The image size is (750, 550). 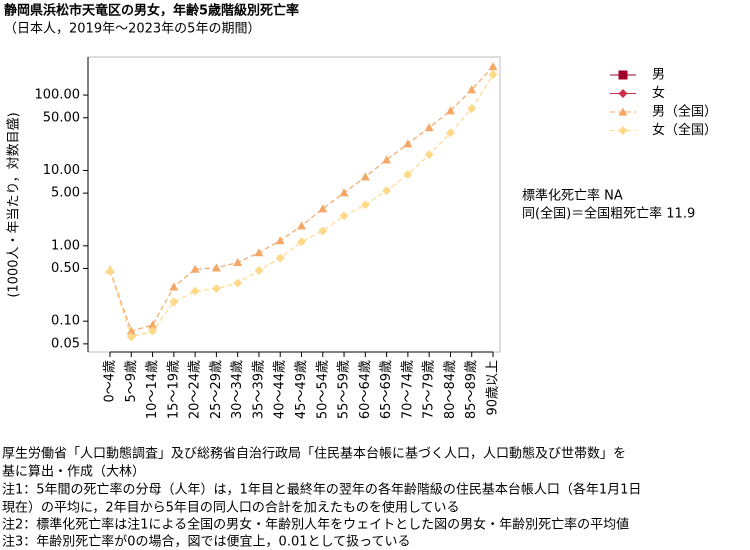 What do you see at coordinates (684, 112) in the screenshot?
I see `legend-label: 男（全国）` at bounding box center [684, 112].